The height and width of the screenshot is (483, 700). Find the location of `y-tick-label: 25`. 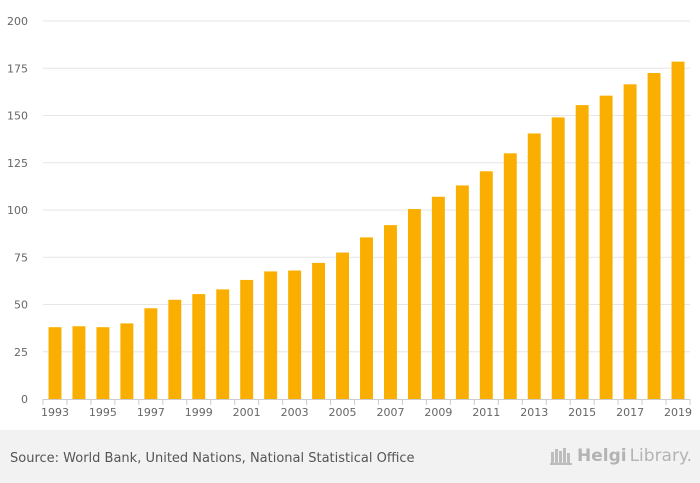

y-tick-label: 25 is located at coordinates (21, 352).